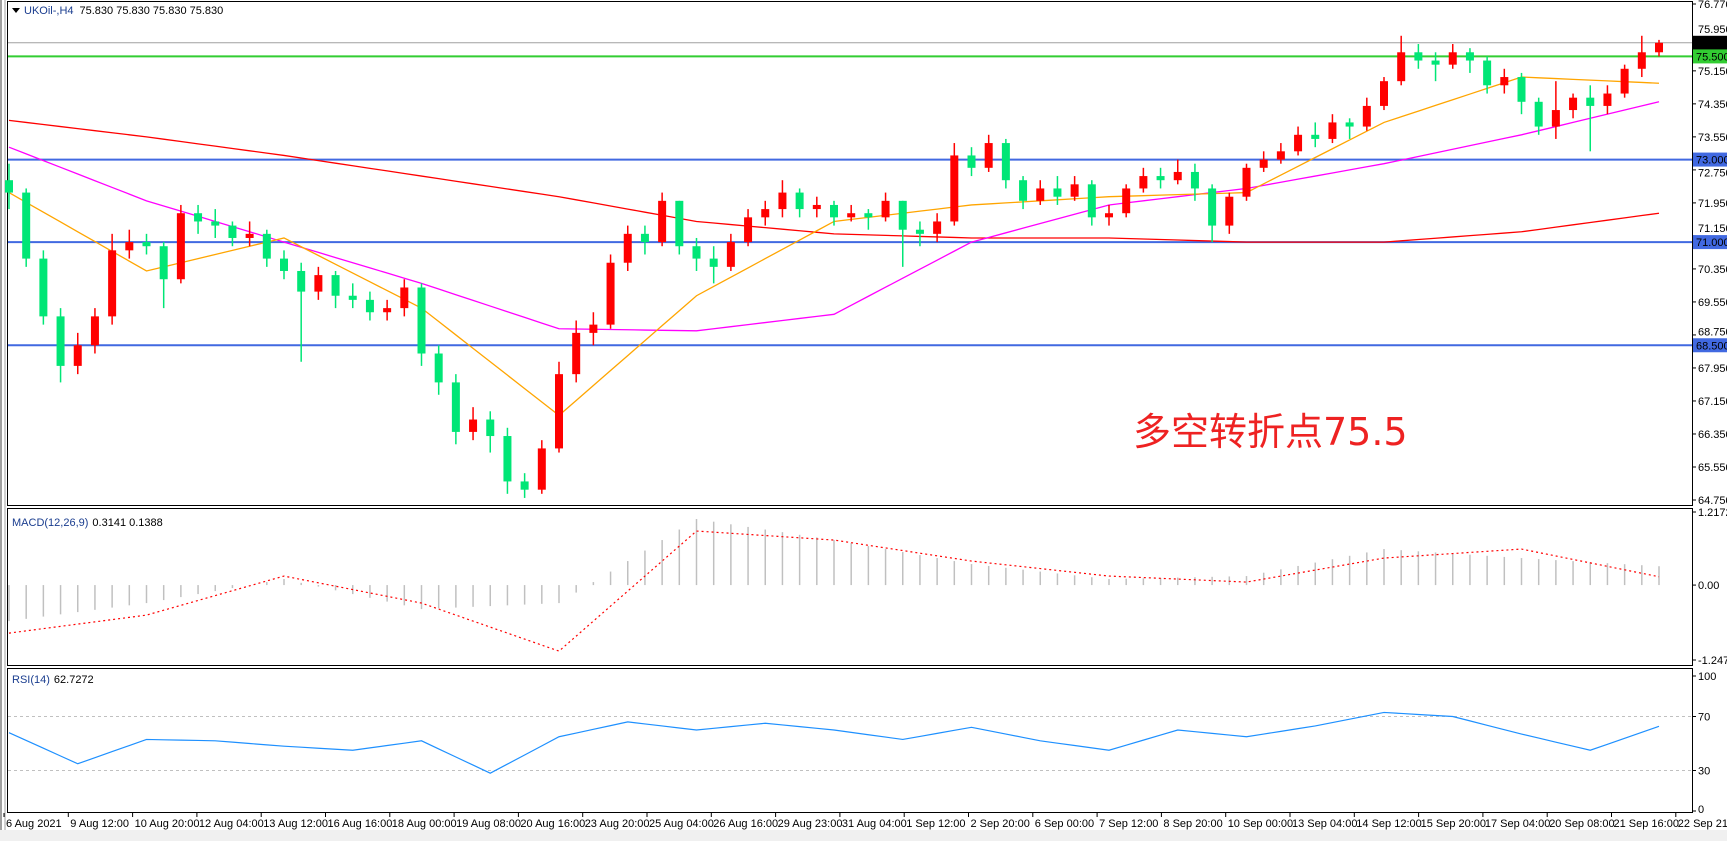 The image size is (1727, 841). I want to click on level-tag-label: 73.000, so click(1711, 161).